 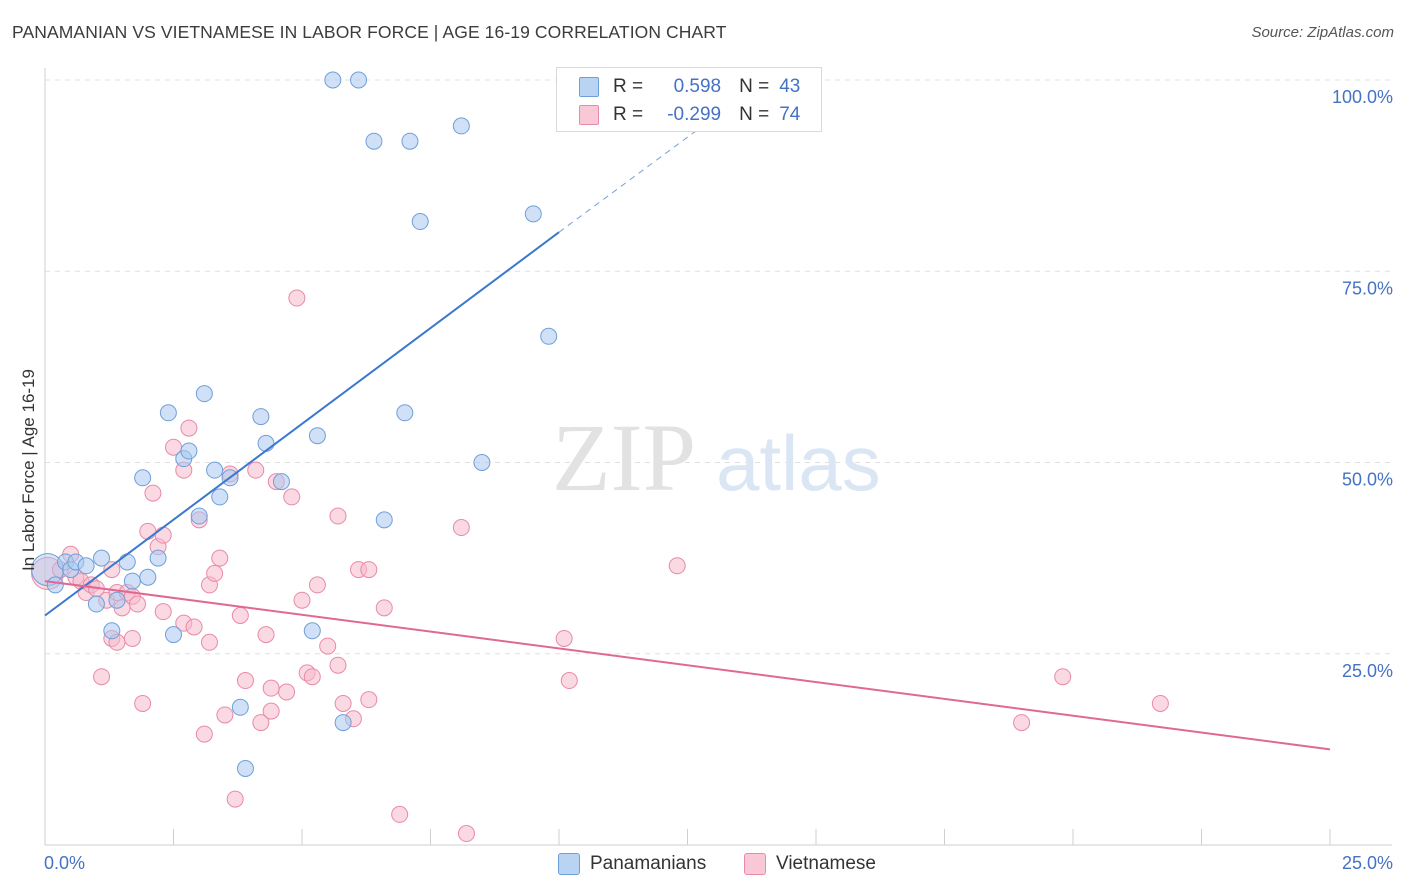 I want to click on legend-row-panamanians: R = 0.598 N = 43, so click(x=689, y=87).